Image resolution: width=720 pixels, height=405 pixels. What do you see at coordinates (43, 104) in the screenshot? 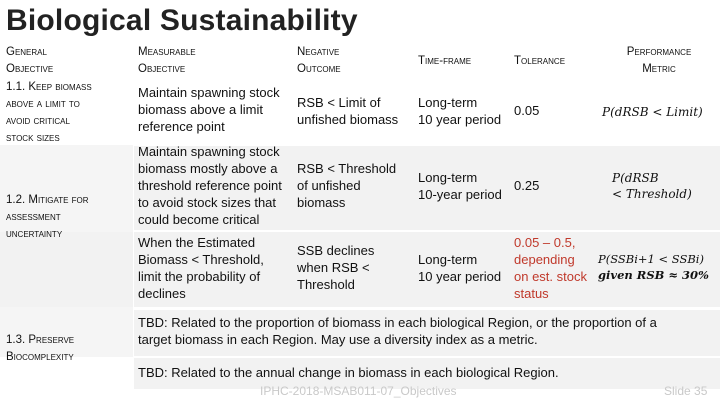
I see `goal-line: above a limit to` at bounding box center [43, 104].